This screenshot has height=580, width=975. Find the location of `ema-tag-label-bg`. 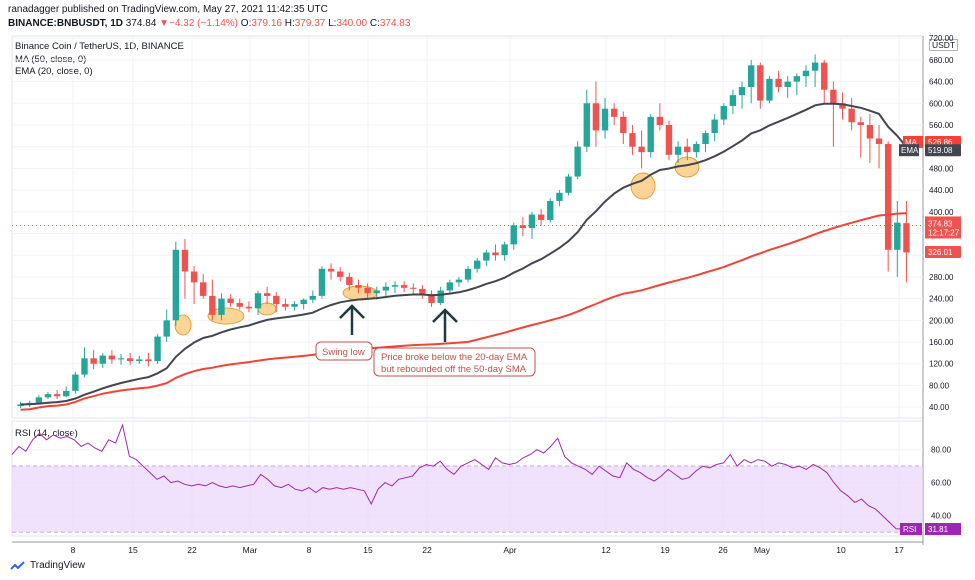

ema-tag-label-bg is located at coordinates (909, 150).